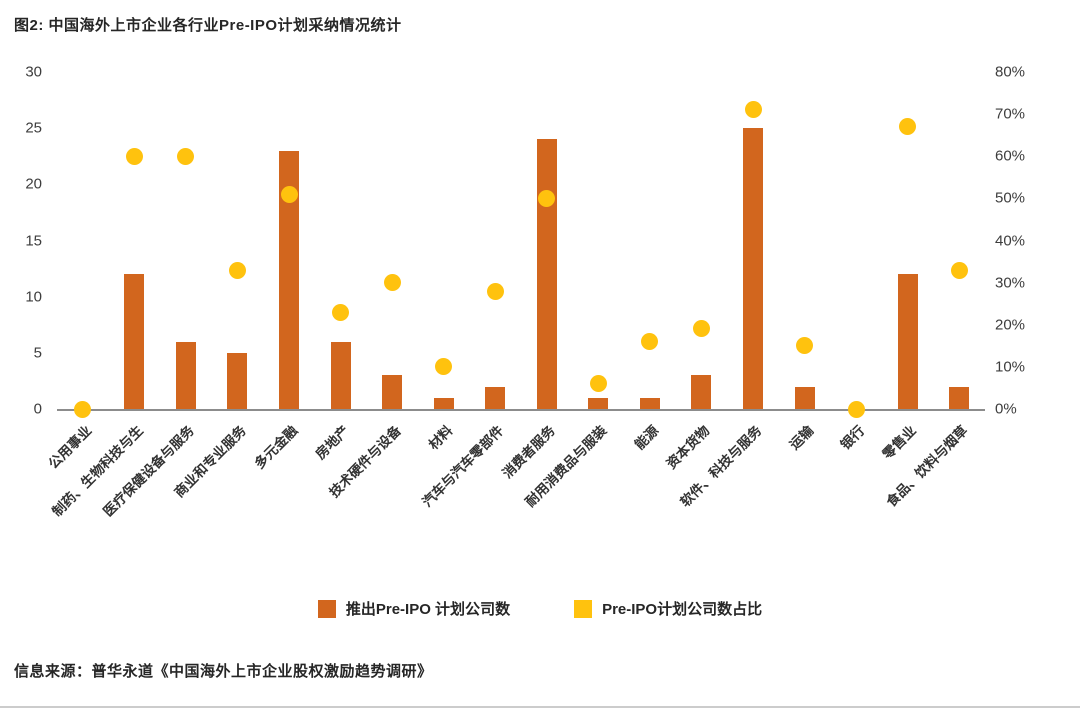  What do you see at coordinates (547, 198) in the screenshot?
I see `dot-消费者服务` at bounding box center [547, 198].